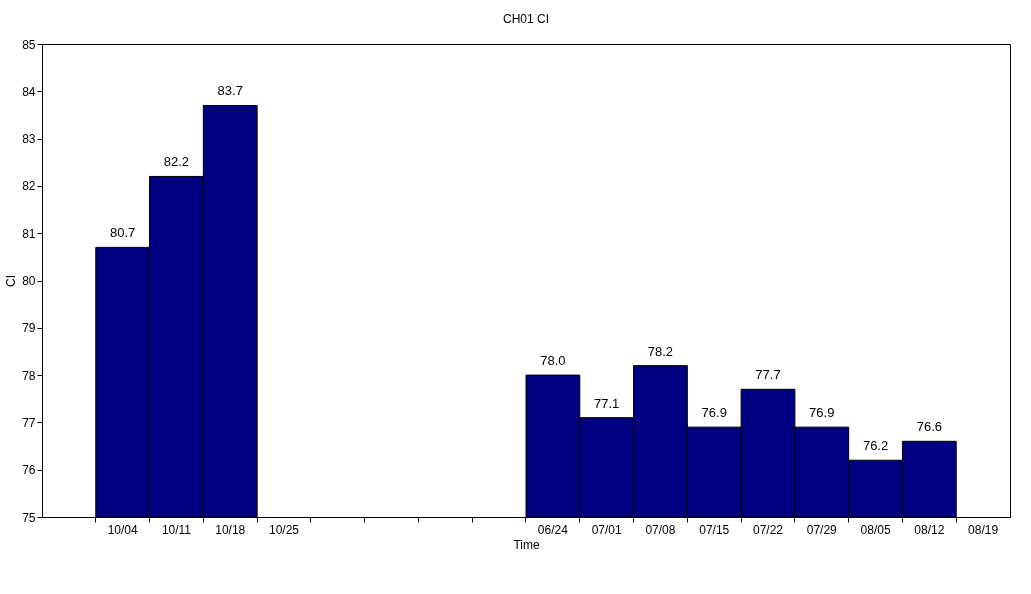 This screenshot has width=1031, height=594. I want to click on x-axis-title: Time, so click(526, 544).